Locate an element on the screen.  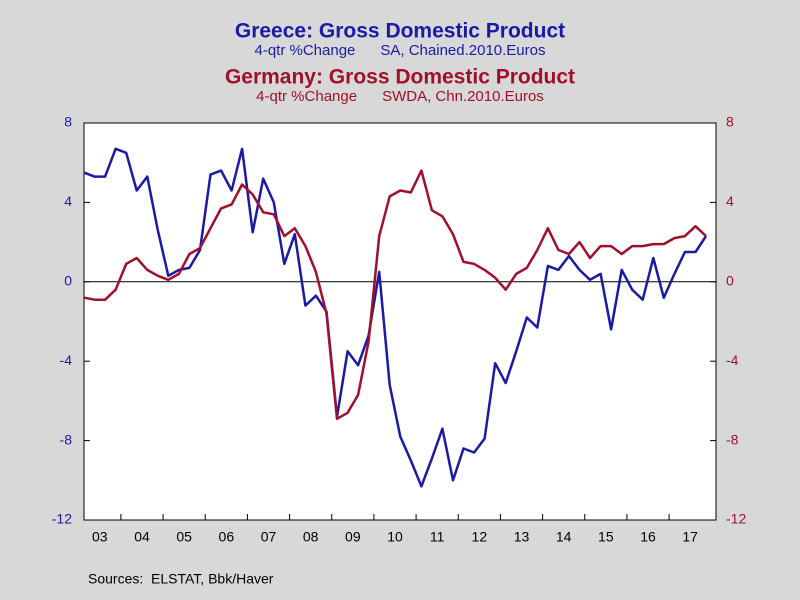
x-tick-label: 12 is located at coordinates (480, 537).